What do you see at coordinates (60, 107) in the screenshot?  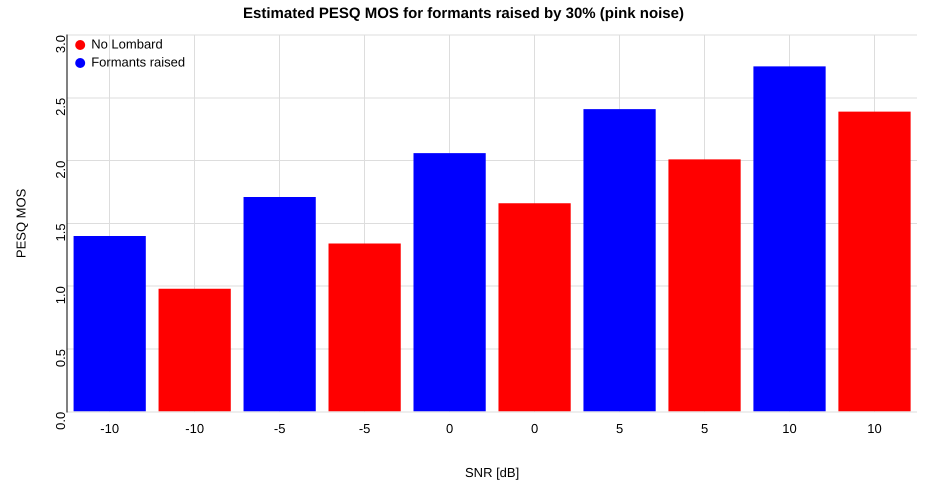 I see `y-tick-label: 2.5` at bounding box center [60, 107].